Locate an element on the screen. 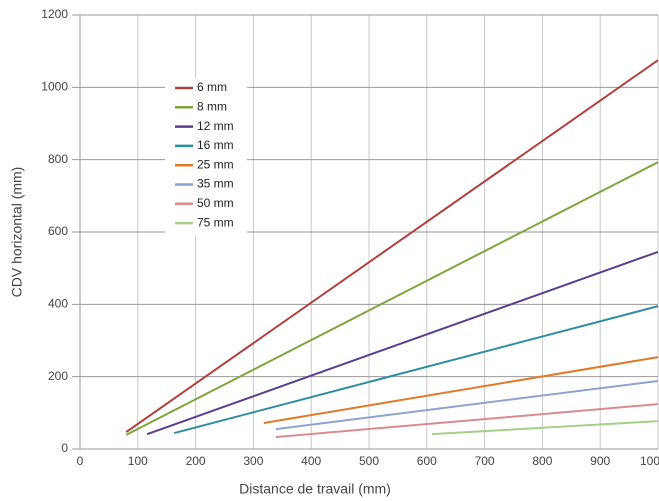 Image resolution: width=659 pixels, height=501 pixels. y-tick-label: 200 is located at coordinates (58, 376).